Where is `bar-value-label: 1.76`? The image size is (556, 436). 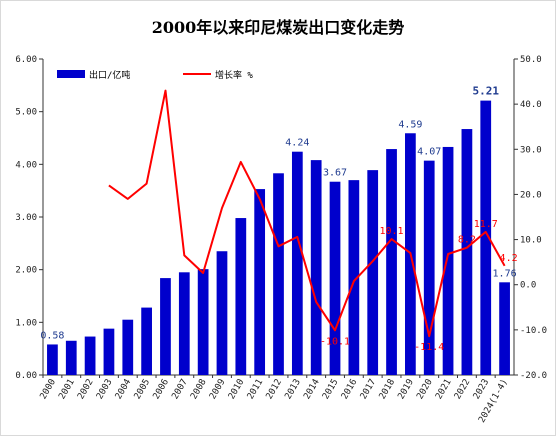
bar-value-label: 1.76 is located at coordinates (505, 273).